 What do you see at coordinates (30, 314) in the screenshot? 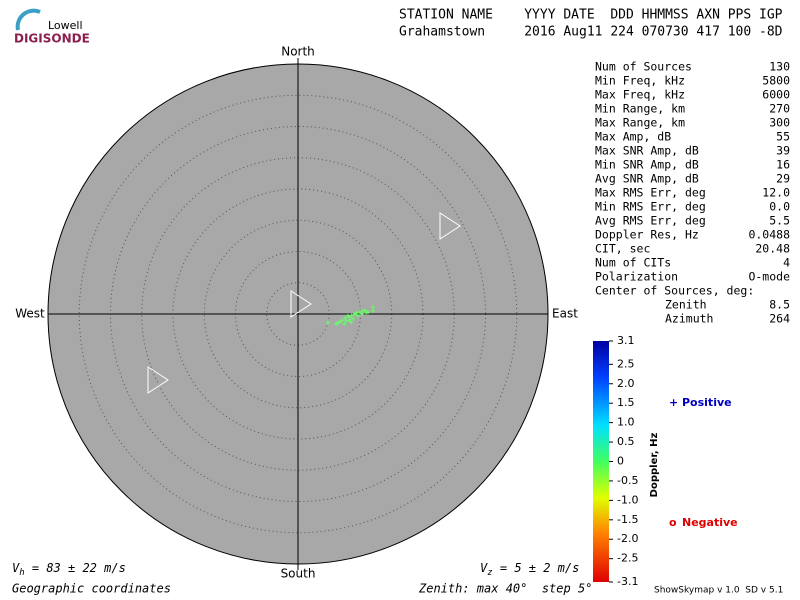
I see `direction-label: West` at bounding box center [30, 314].